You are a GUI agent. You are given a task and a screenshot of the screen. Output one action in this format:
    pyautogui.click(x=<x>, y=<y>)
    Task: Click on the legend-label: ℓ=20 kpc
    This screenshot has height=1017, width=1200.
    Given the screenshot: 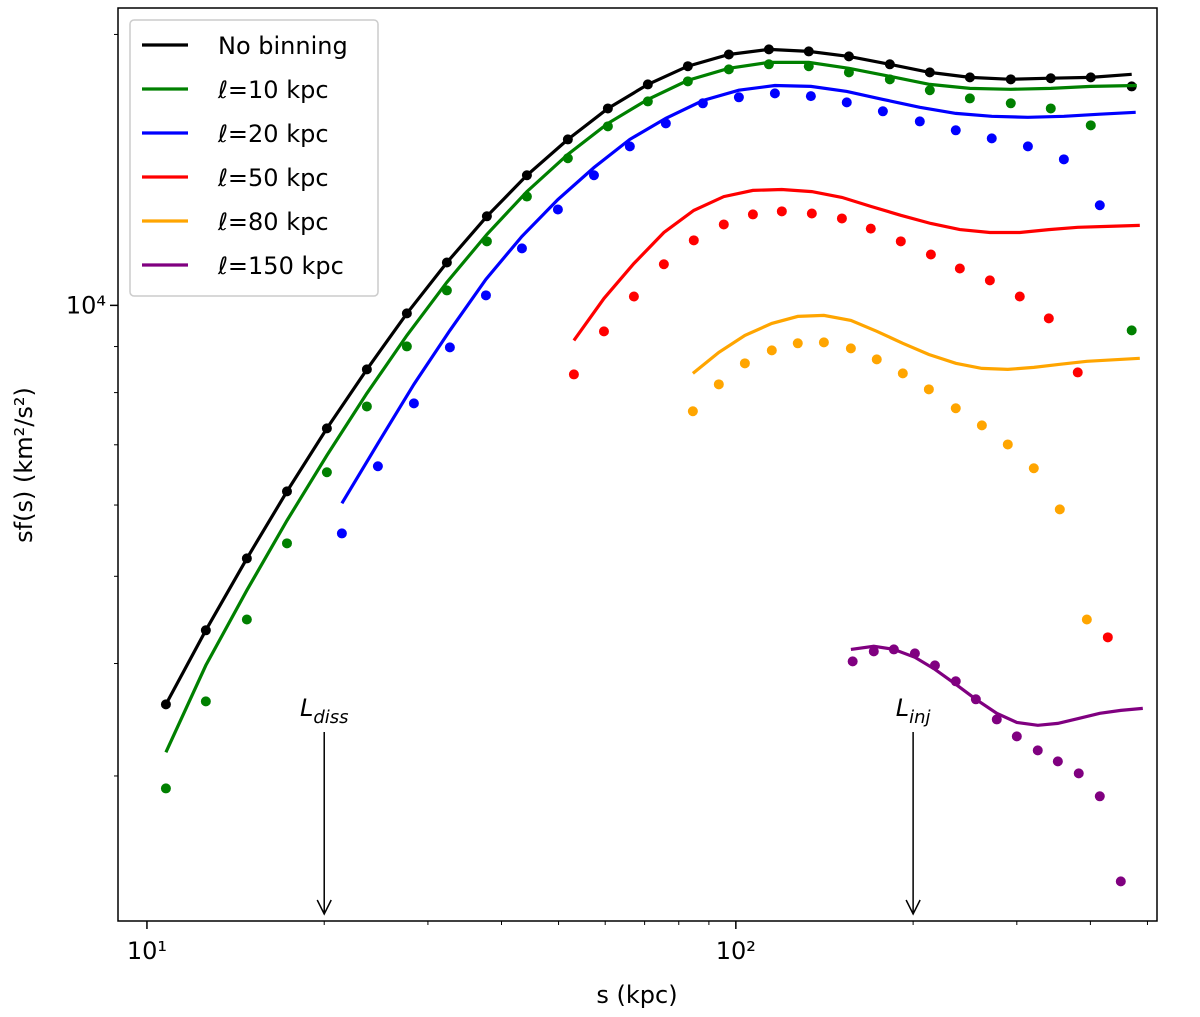 What is the action you would take?
    pyautogui.click(x=273, y=134)
    